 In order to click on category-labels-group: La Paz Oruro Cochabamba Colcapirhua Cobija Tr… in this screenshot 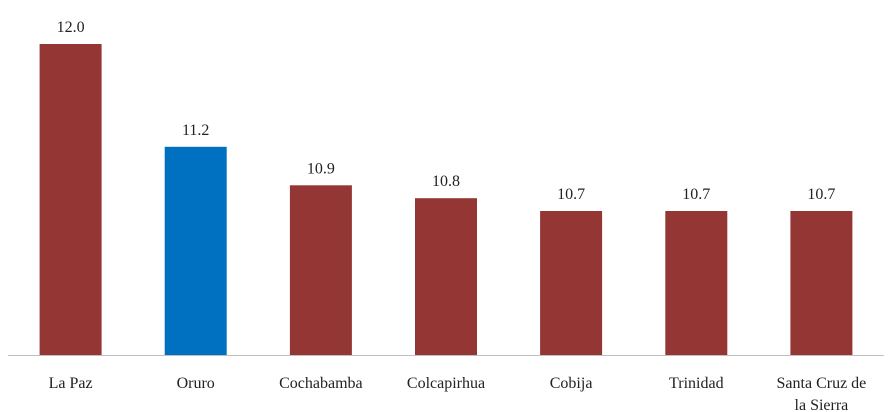, I will do `click(458, 393)`.